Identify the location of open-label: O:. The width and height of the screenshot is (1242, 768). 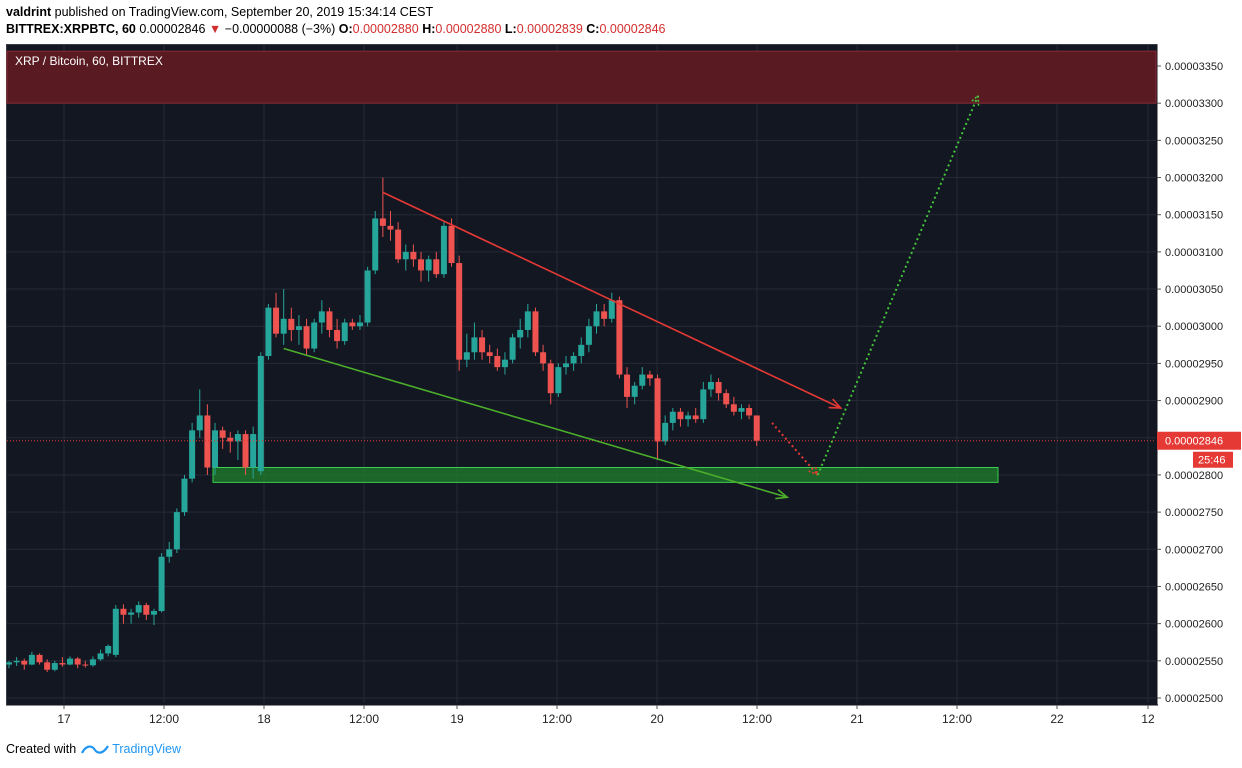
(345, 29).